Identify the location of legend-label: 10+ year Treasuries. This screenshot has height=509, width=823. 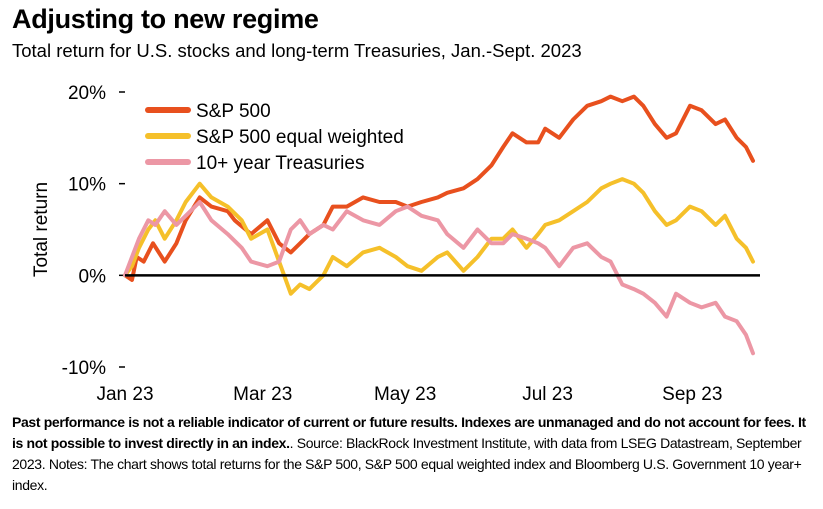
(280, 163).